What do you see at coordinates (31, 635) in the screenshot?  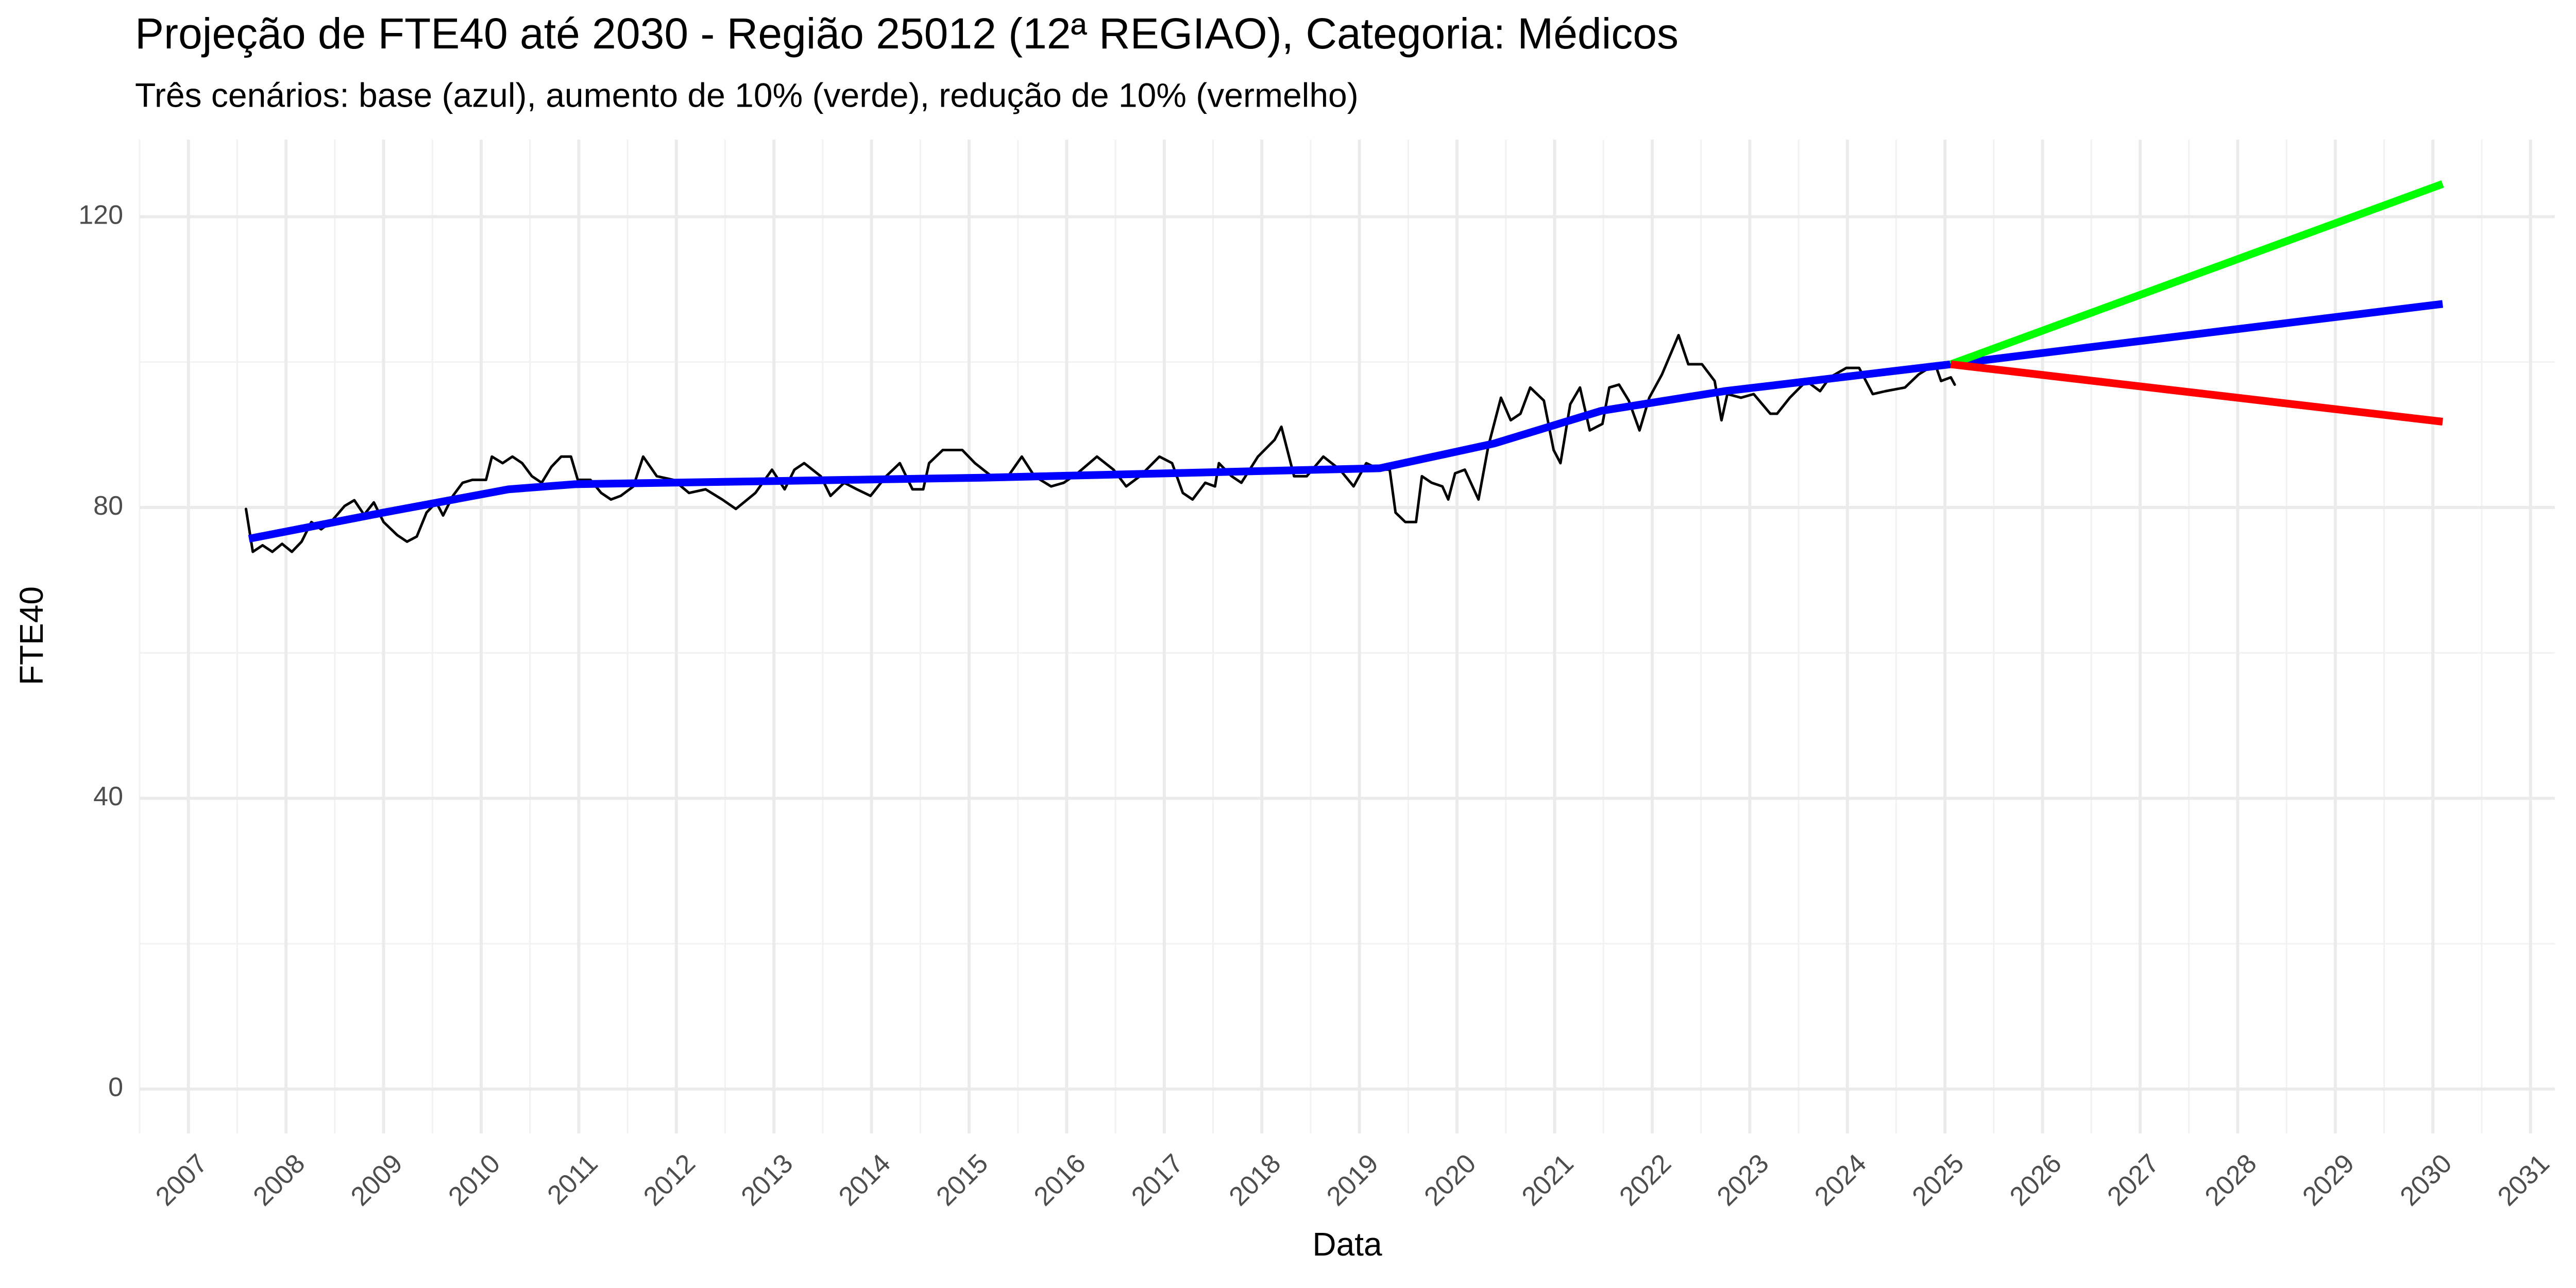 I see `y-axis-title: FTE40` at bounding box center [31, 635].